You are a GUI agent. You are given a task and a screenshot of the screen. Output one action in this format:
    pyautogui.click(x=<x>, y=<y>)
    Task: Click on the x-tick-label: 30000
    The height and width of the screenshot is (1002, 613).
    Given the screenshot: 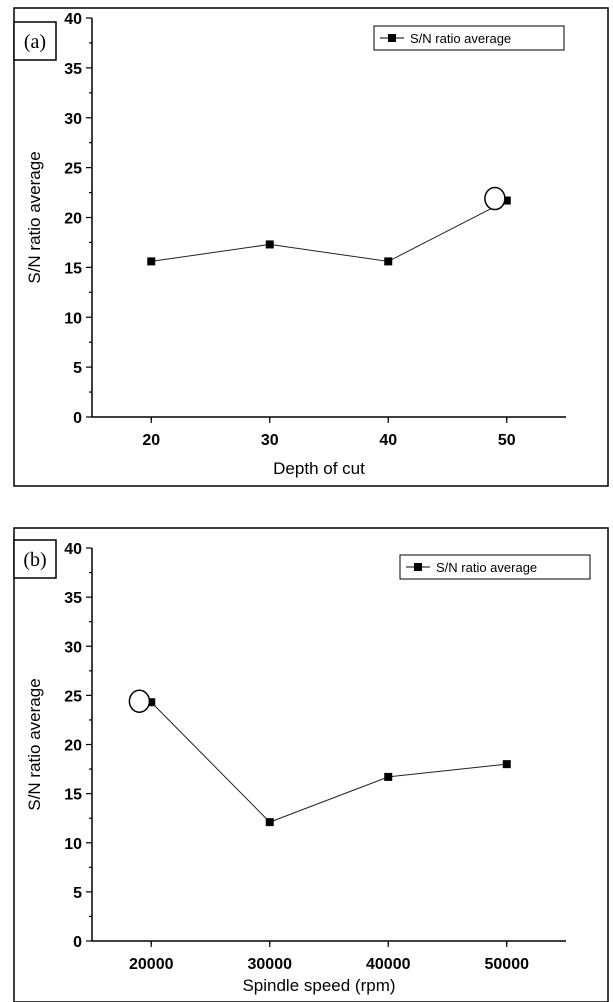 What is the action you would take?
    pyautogui.click(x=270, y=964)
    